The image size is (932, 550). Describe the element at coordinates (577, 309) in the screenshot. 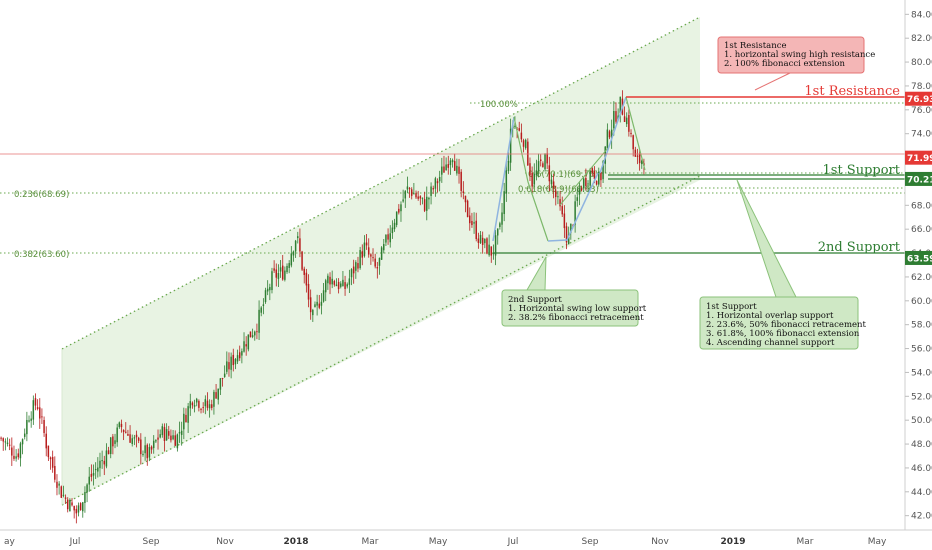

I see `note-support2-line-2: 1. Horizontal swing low support` at that location.